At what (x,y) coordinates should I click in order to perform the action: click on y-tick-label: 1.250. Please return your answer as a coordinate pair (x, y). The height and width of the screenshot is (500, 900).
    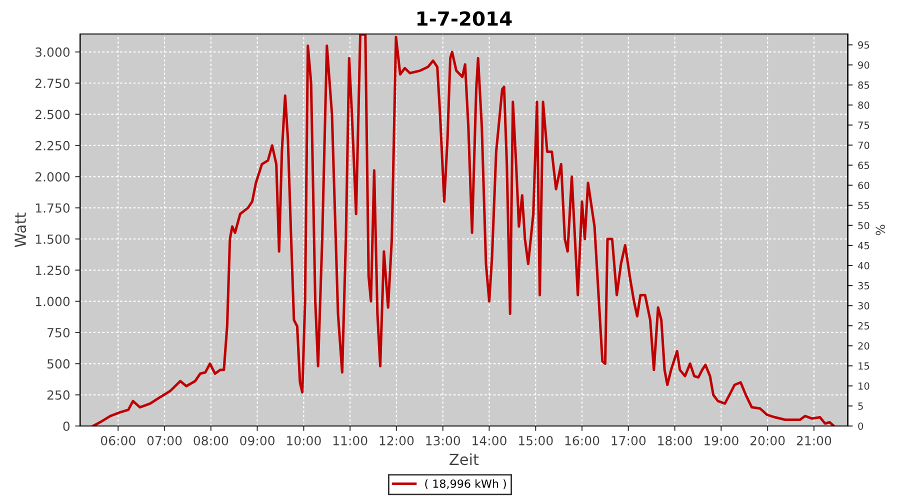
    Looking at the image, I should click on (53, 271).